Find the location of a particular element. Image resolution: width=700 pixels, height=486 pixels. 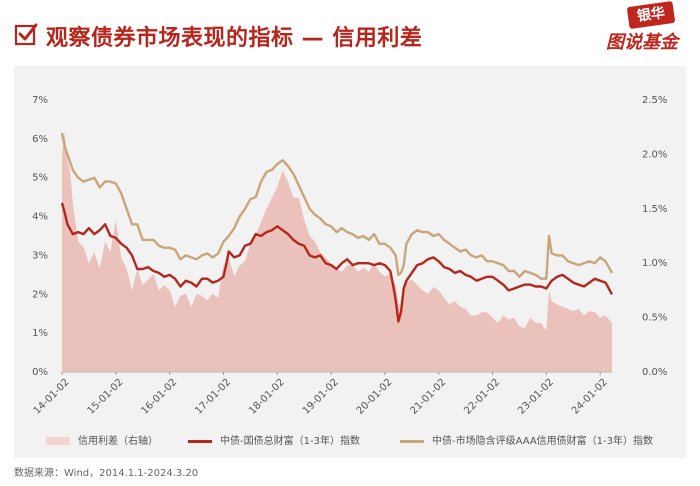

brand-logo: 银华 图说基金 is located at coordinates (651, 27).